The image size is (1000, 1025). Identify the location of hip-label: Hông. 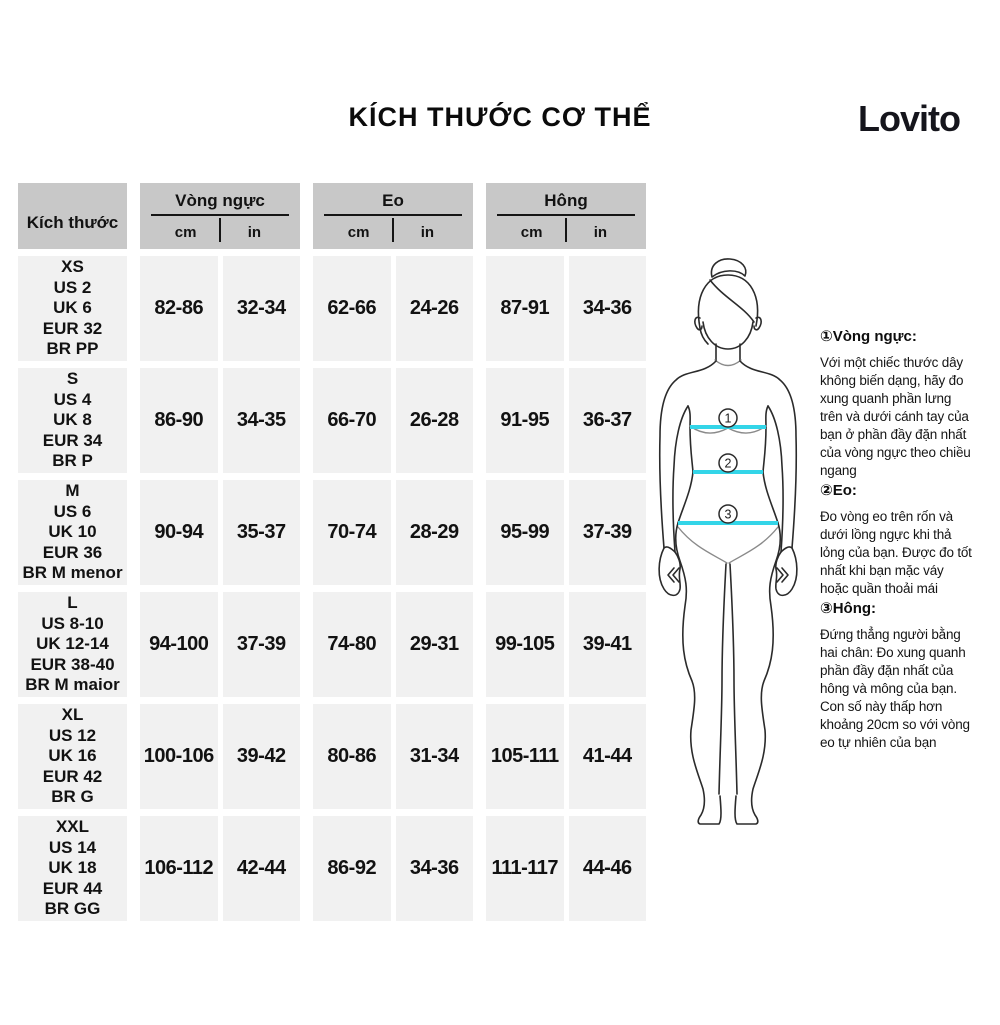
(566, 200).